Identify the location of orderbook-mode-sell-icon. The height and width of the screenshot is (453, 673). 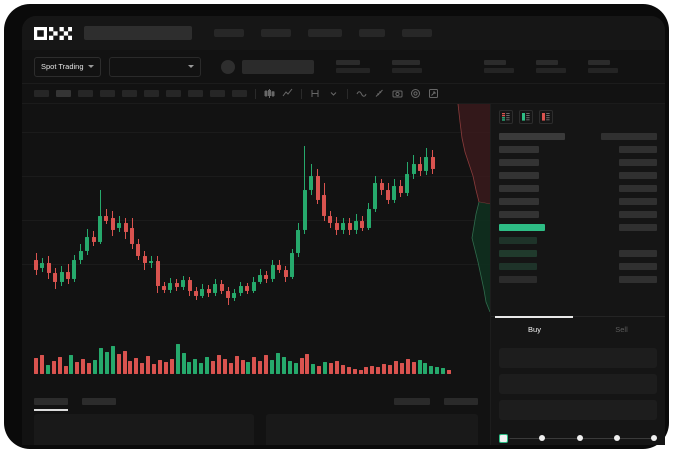
(546, 117).